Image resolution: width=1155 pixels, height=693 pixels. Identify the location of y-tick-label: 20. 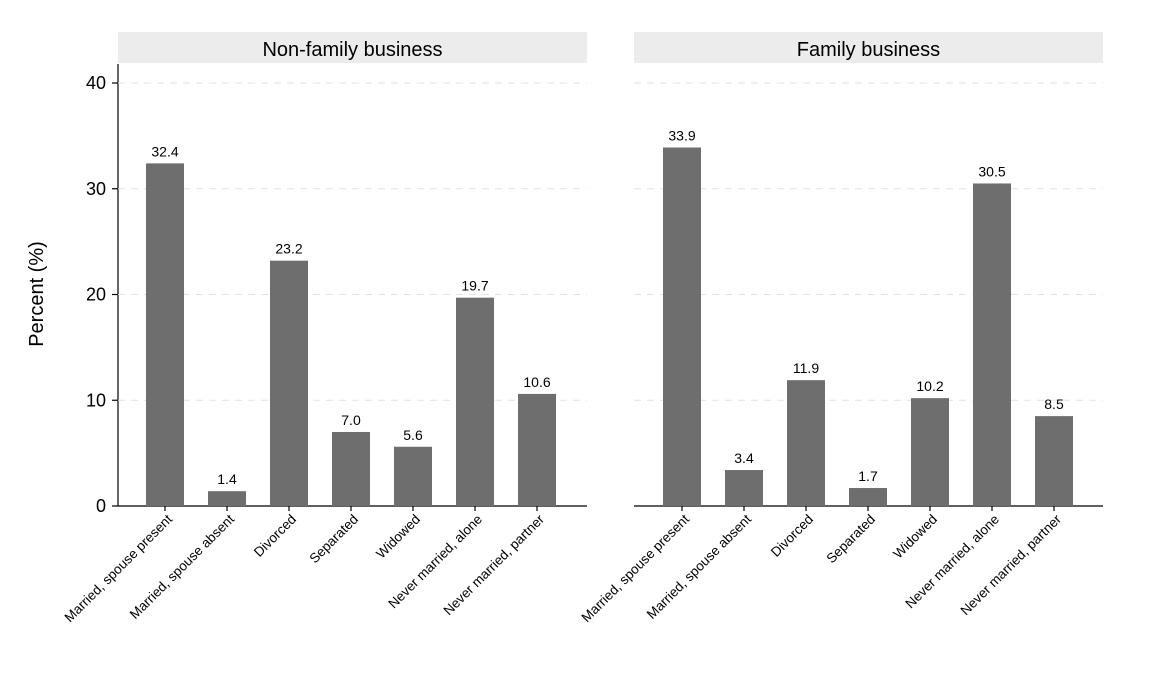
(96, 295).